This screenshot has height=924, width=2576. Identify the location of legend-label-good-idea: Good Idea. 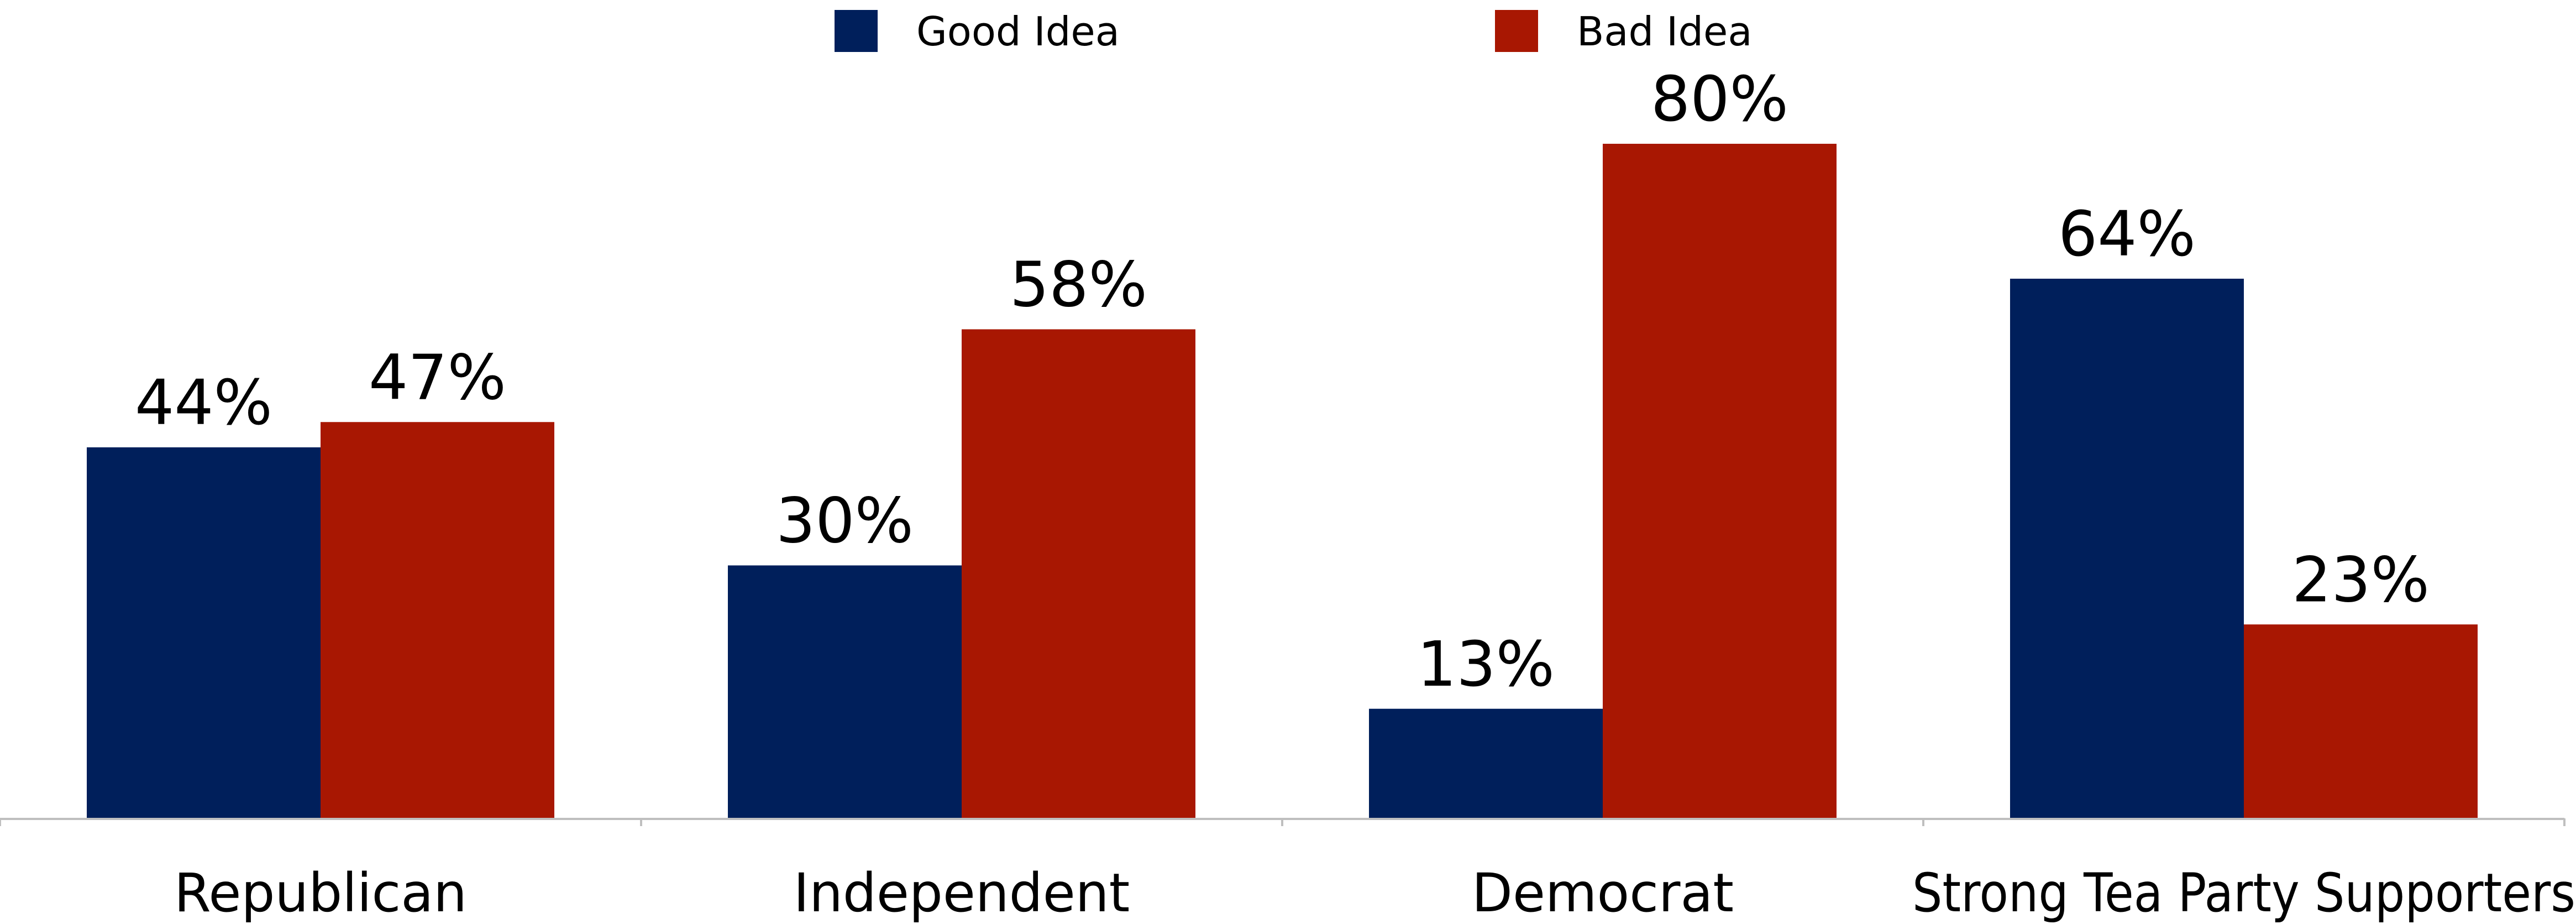
(1018, 31).